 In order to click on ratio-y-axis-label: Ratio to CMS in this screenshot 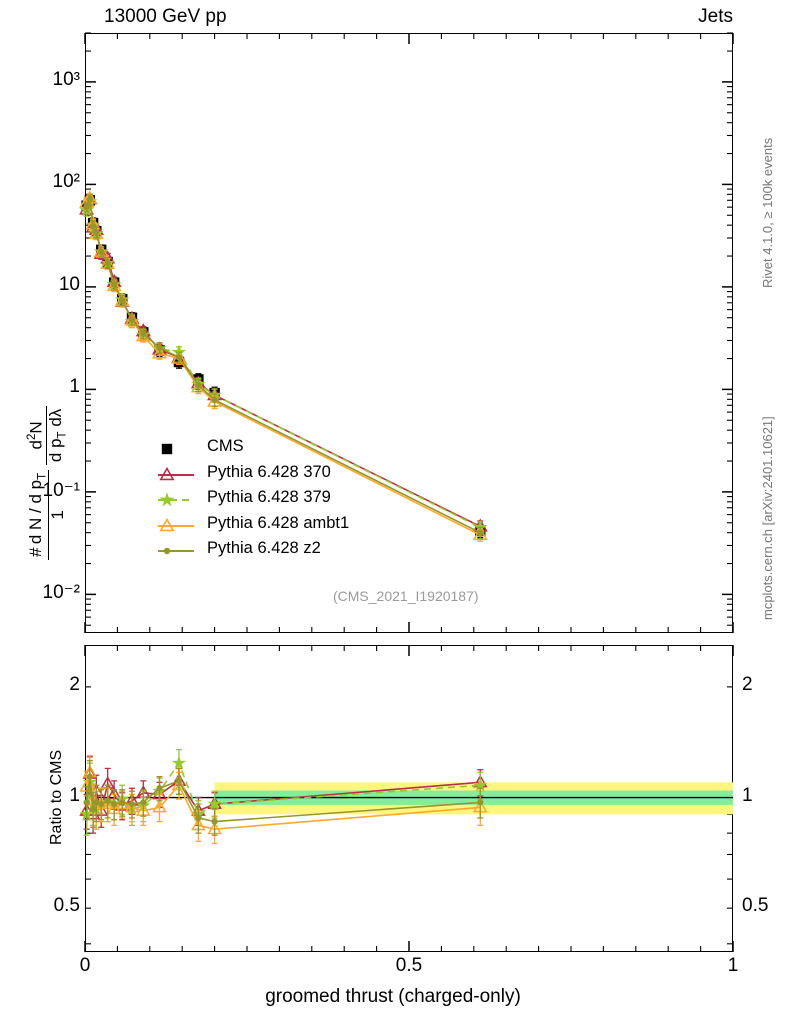, I will do `click(56, 797)`.